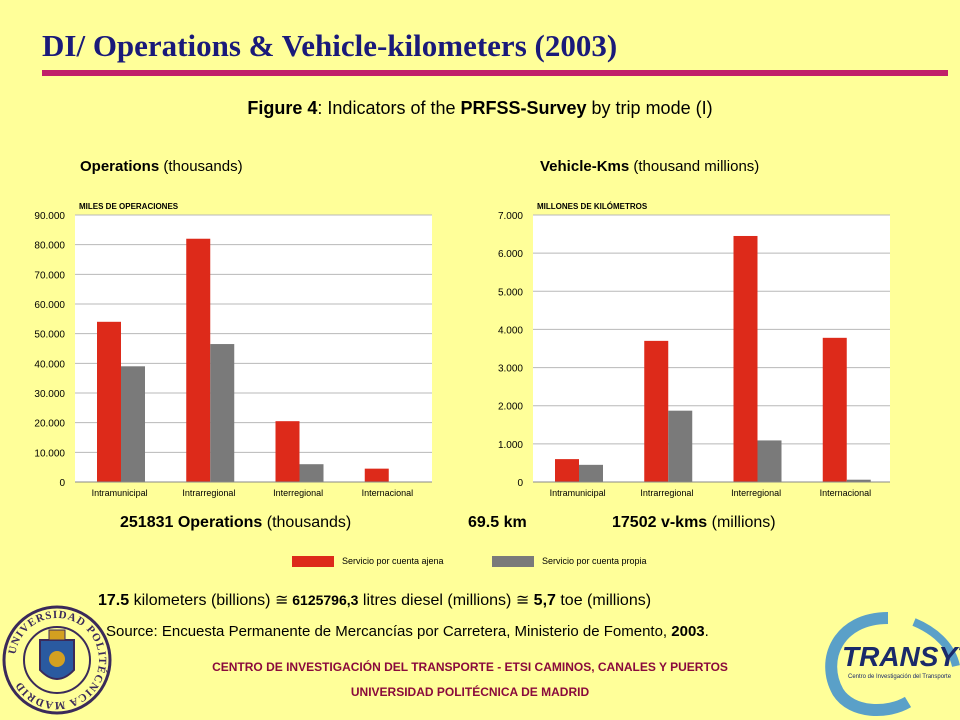 This screenshot has height=720, width=960. What do you see at coordinates (688, 631) in the screenshot?
I see `source-year: 2003` at bounding box center [688, 631].